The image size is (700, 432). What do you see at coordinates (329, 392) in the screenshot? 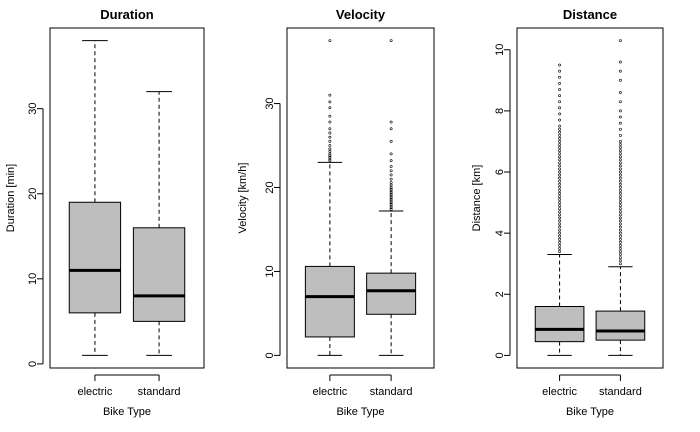
I see `x-tick-label: electric` at bounding box center [329, 392].